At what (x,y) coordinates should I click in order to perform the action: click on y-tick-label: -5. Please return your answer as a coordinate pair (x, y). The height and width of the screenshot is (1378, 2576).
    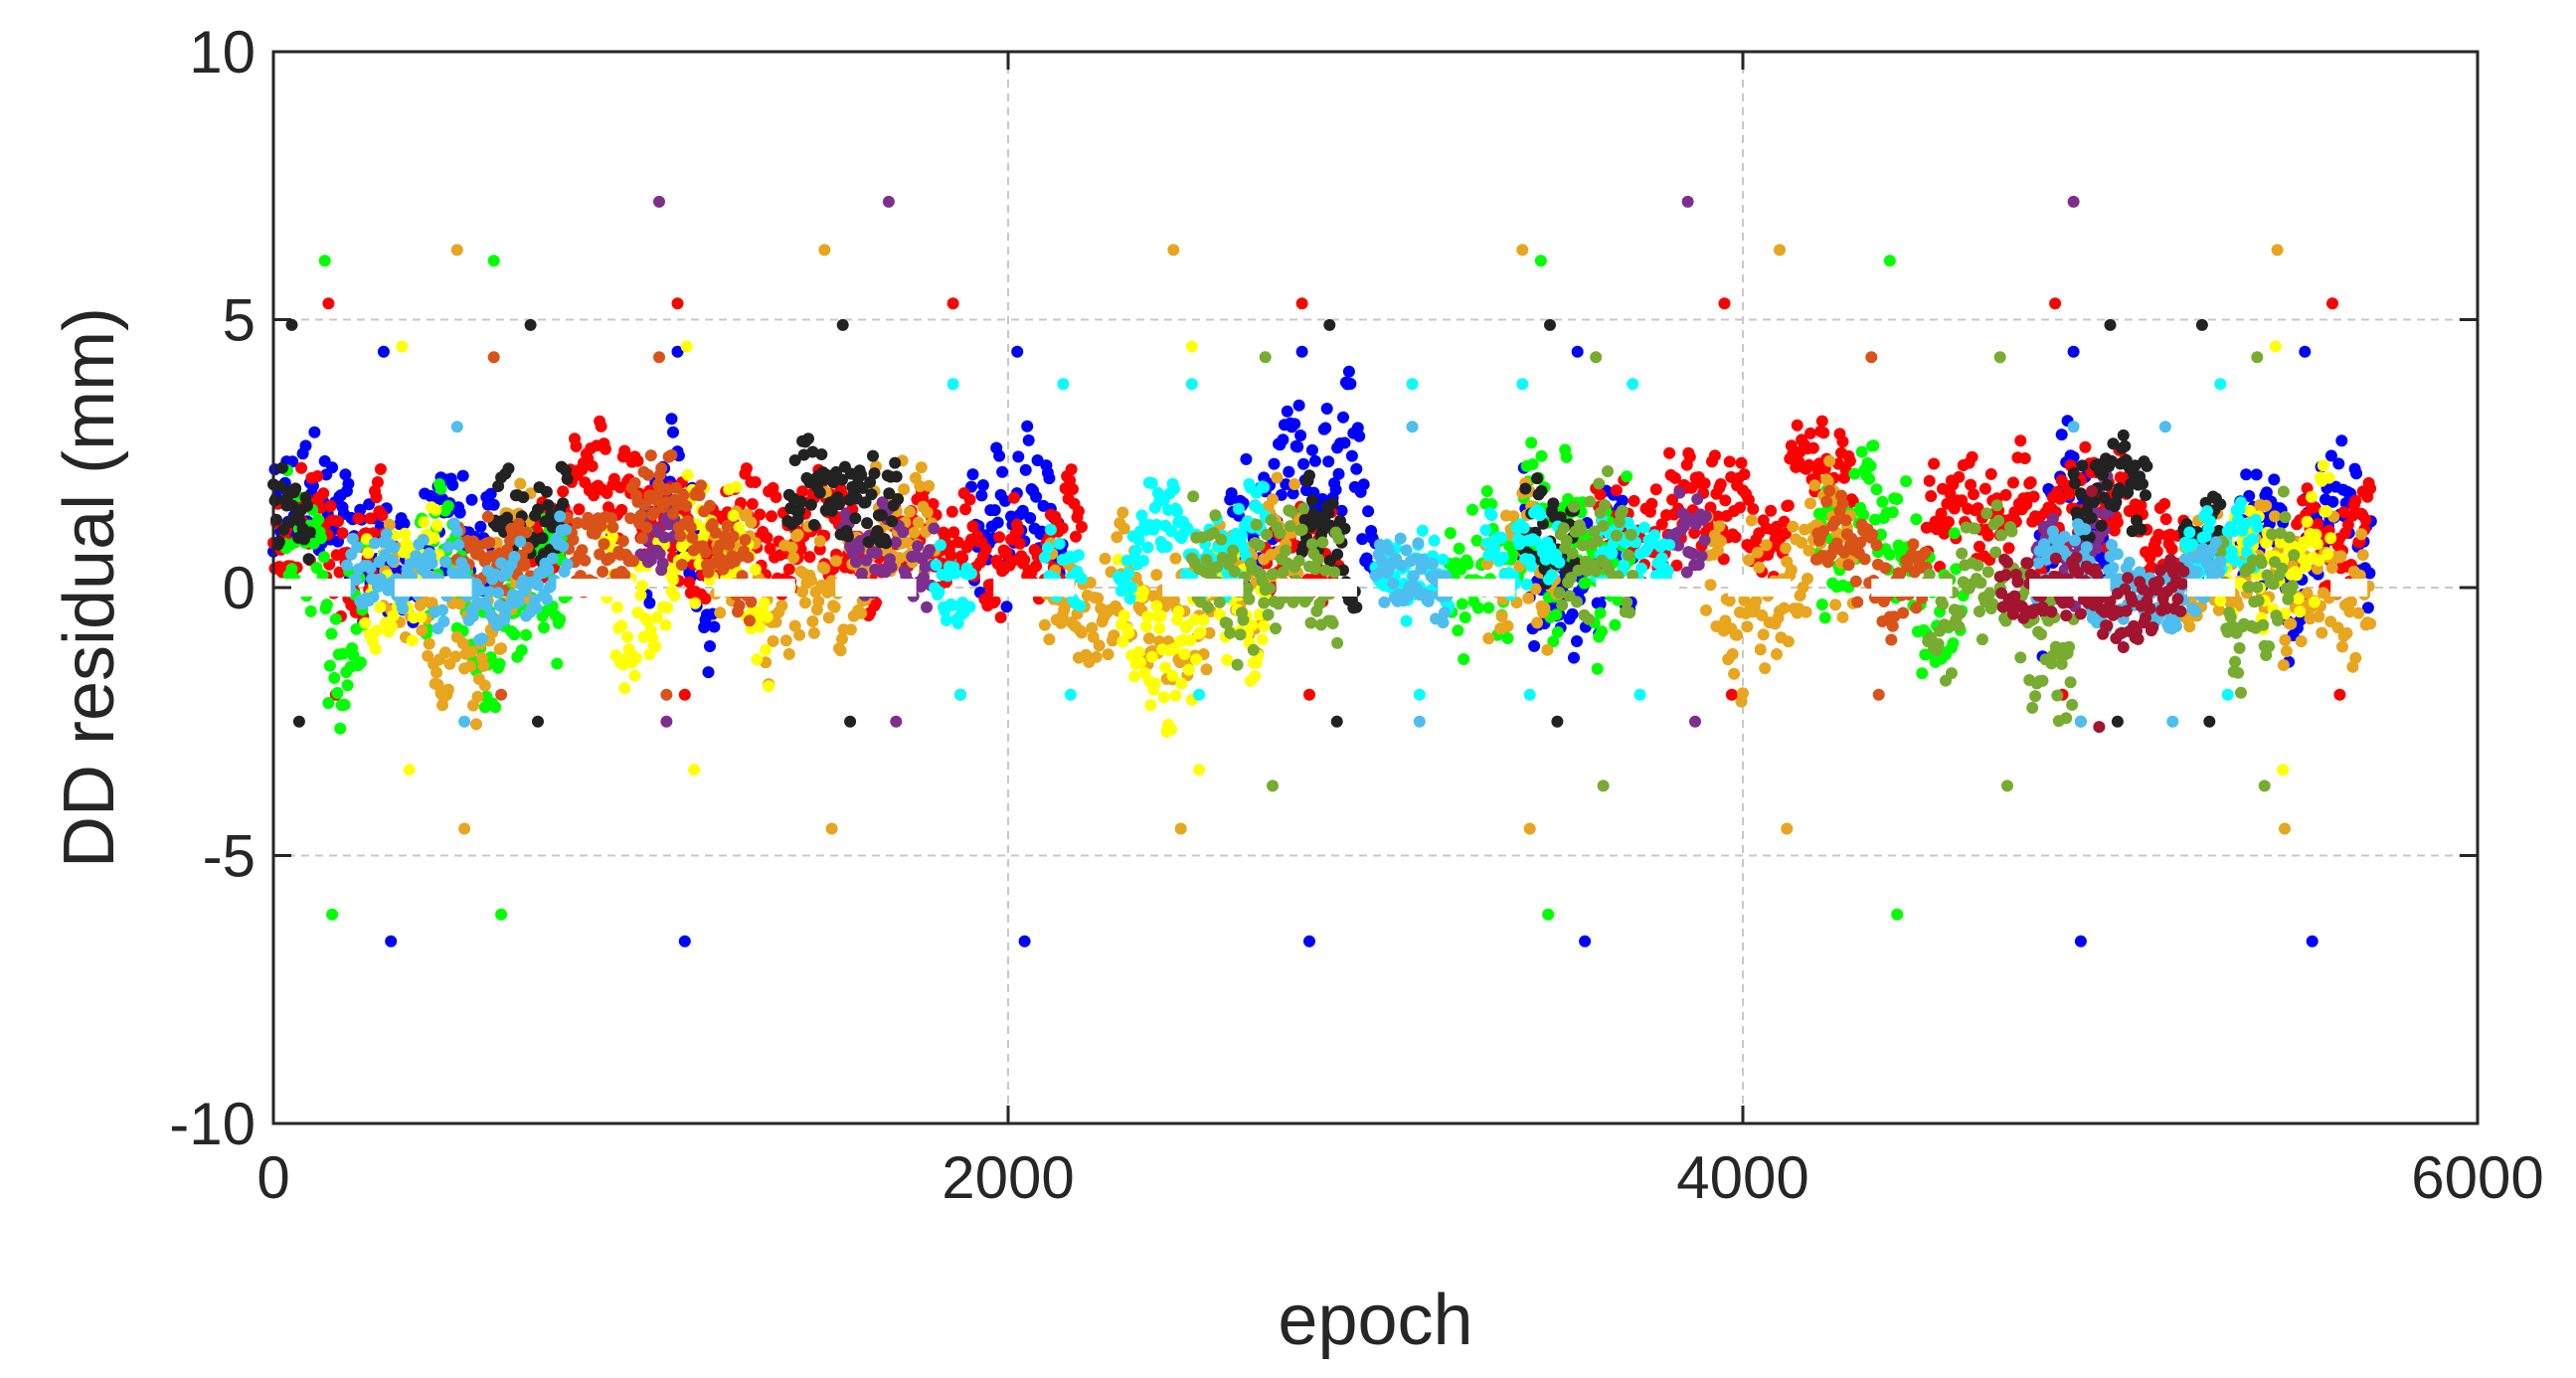
    Looking at the image, I should click on (229, 856).